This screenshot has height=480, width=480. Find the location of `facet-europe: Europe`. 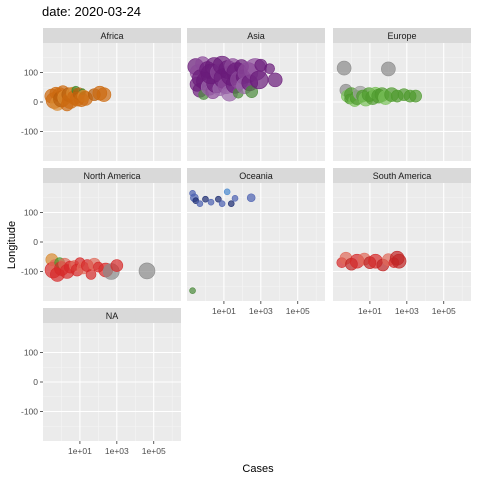

facet-europe: Europe is located at coordinates (402, 94).